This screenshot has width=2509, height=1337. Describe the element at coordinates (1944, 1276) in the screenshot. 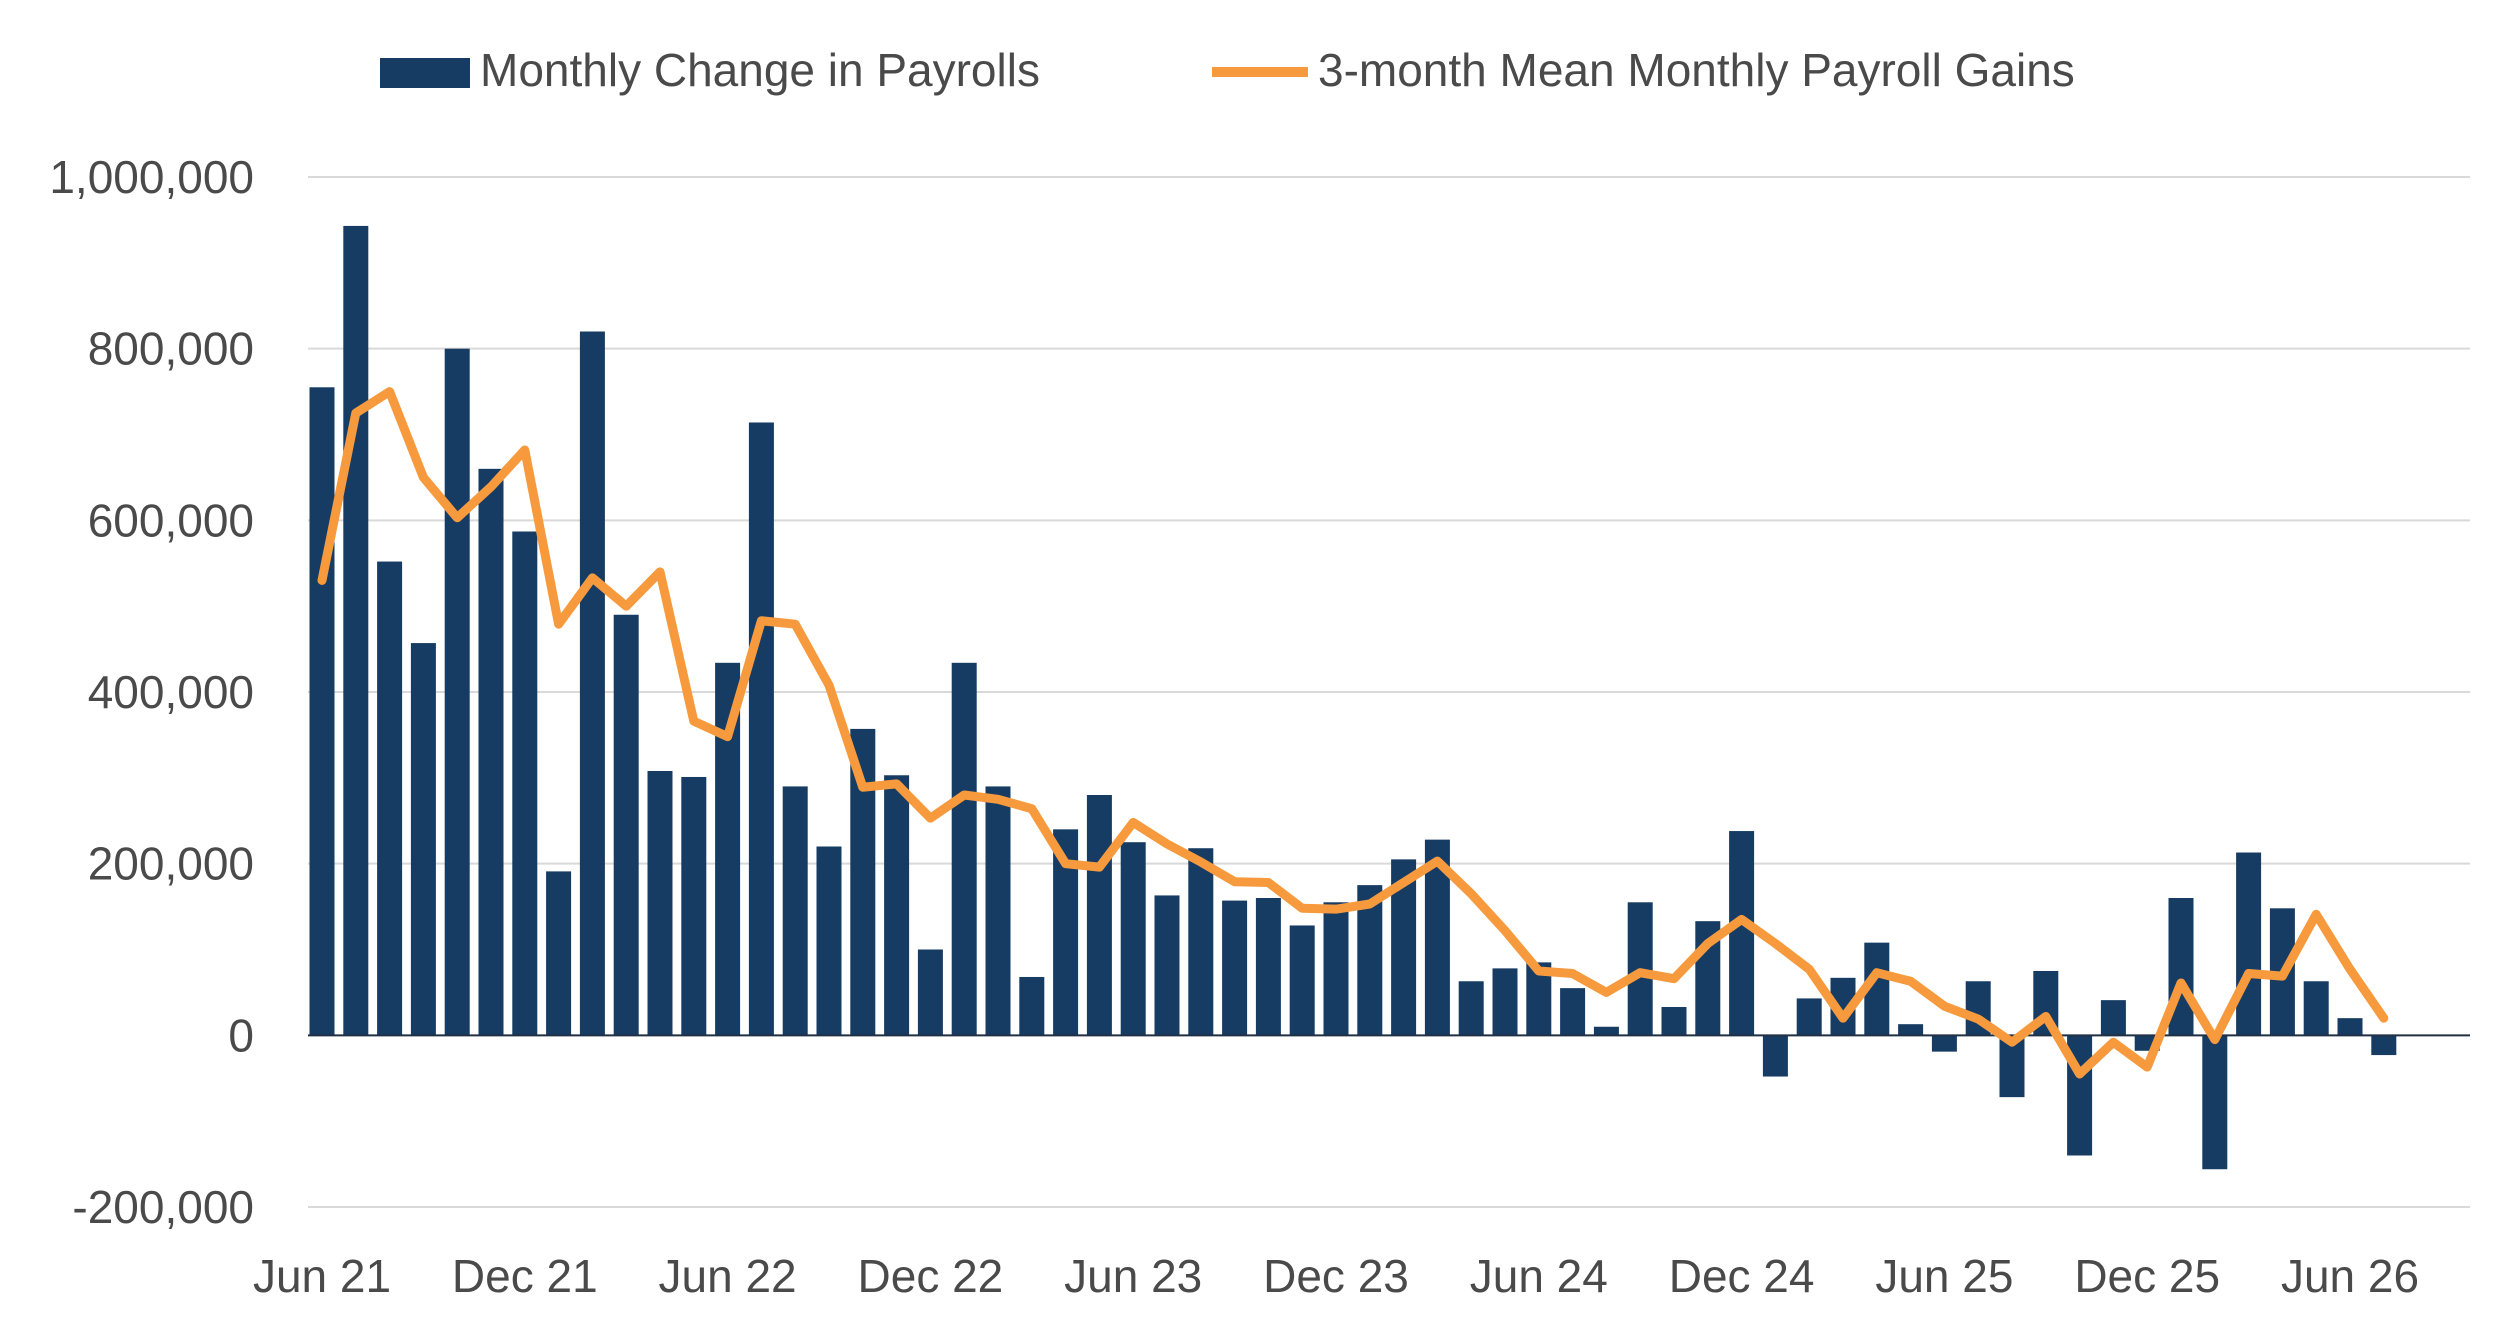

I see `x-tick-label: Jun 25` at that location.